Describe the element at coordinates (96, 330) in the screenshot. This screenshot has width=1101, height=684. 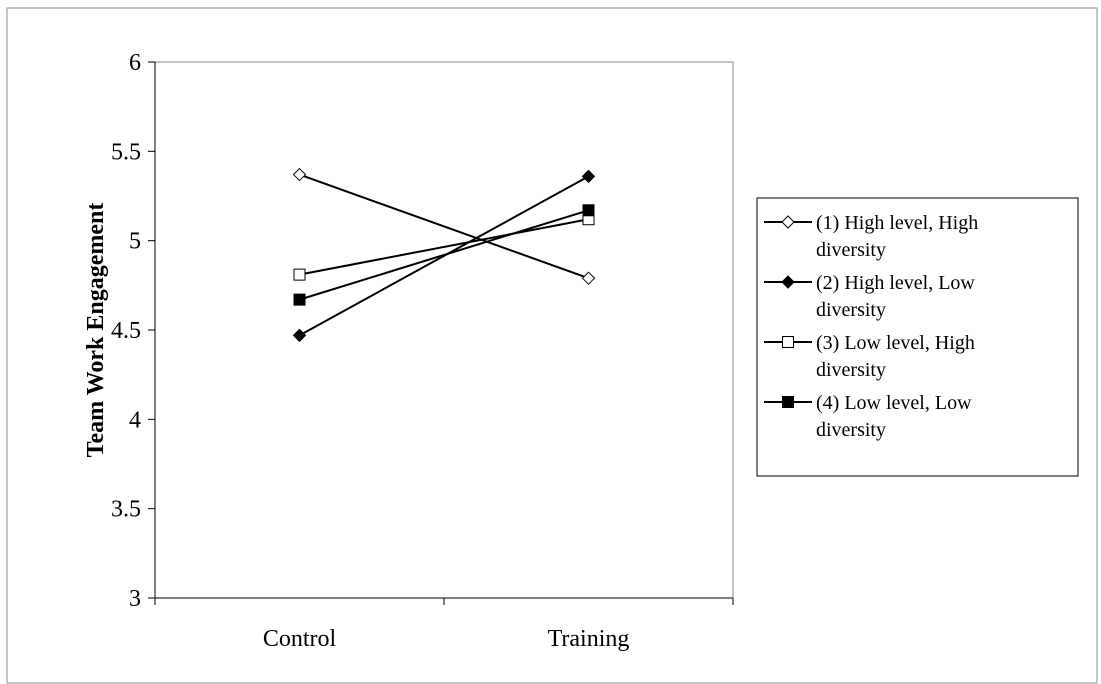
I see `y-axis-title: Team Work Engagement` at that location.